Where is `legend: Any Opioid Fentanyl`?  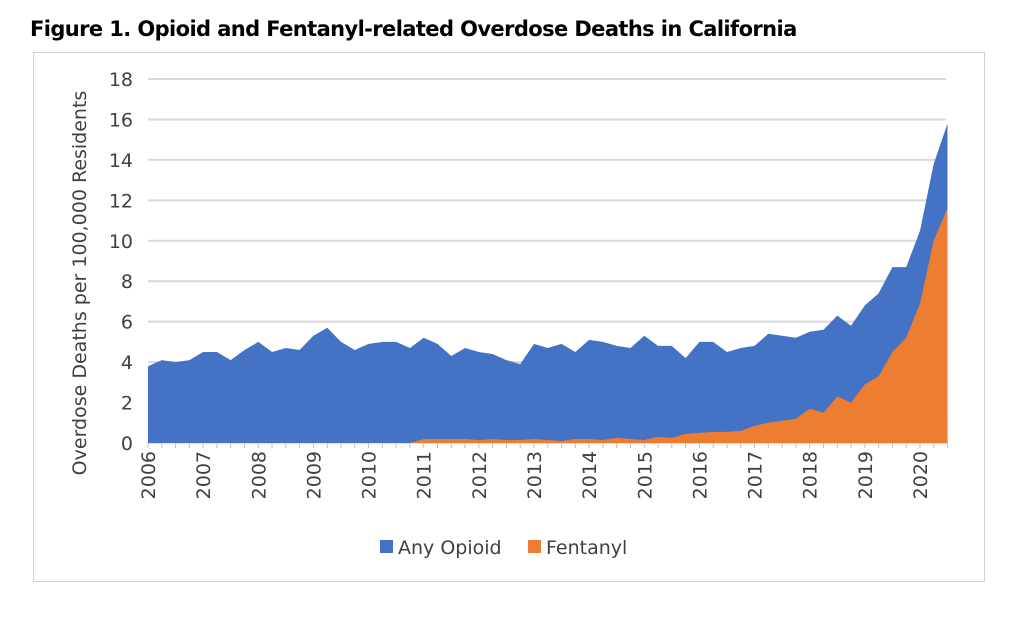 legend: Any Opioid Fentanyl is located at coordinates (503, 548).